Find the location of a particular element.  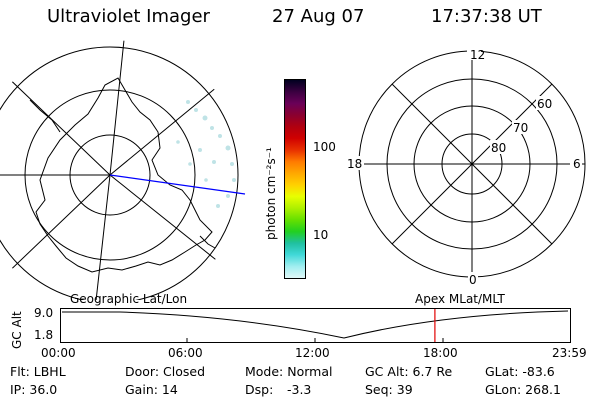

altitude-curve is located at coordinates (315, 324).